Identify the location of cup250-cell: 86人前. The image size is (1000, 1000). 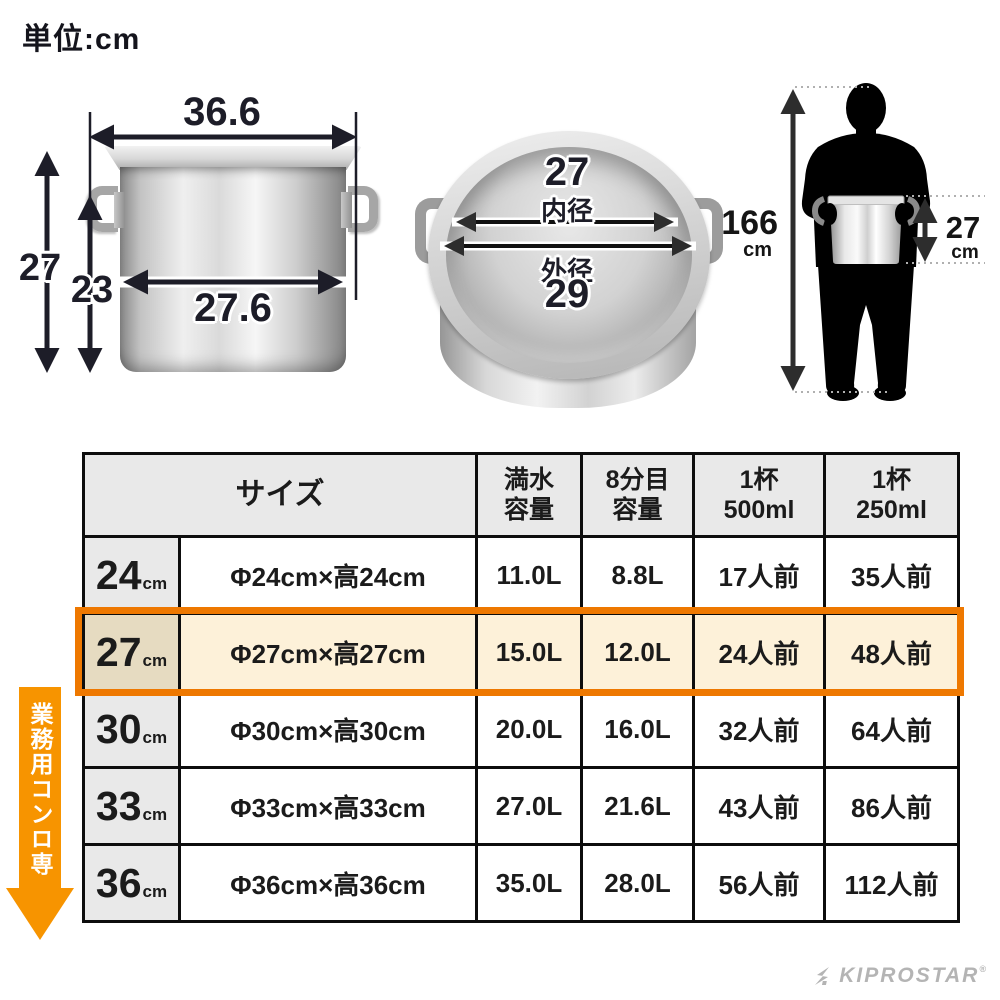
(892, 806).